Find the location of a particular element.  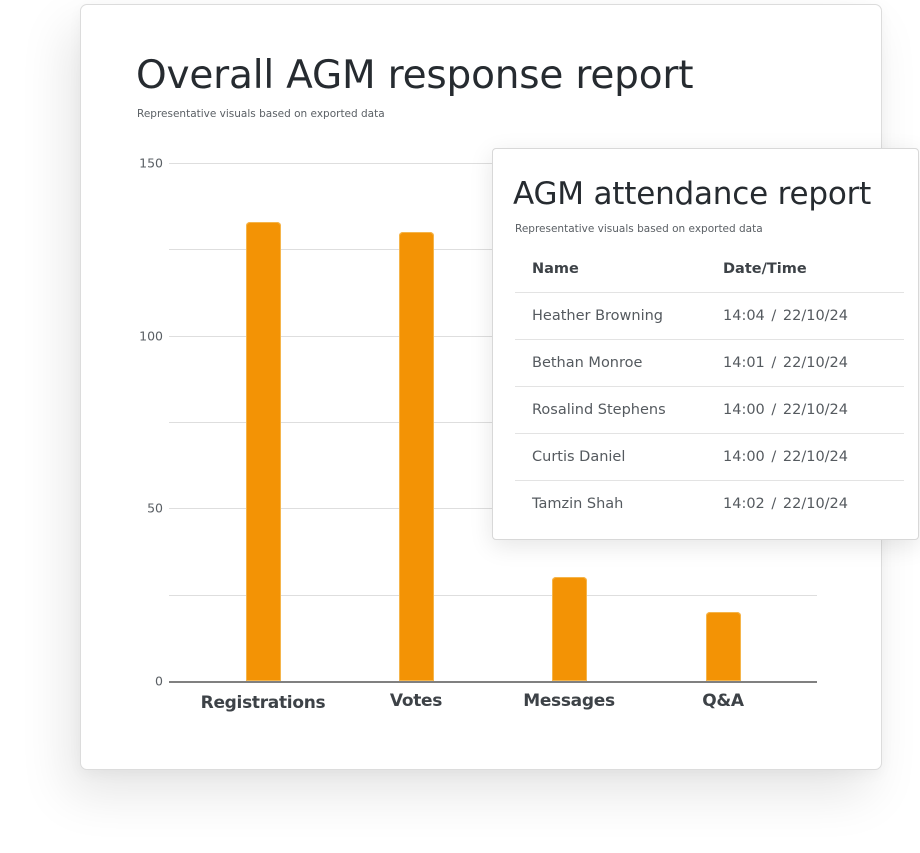

attendee-name: Heather Browning is located at coordinates (598, 316).